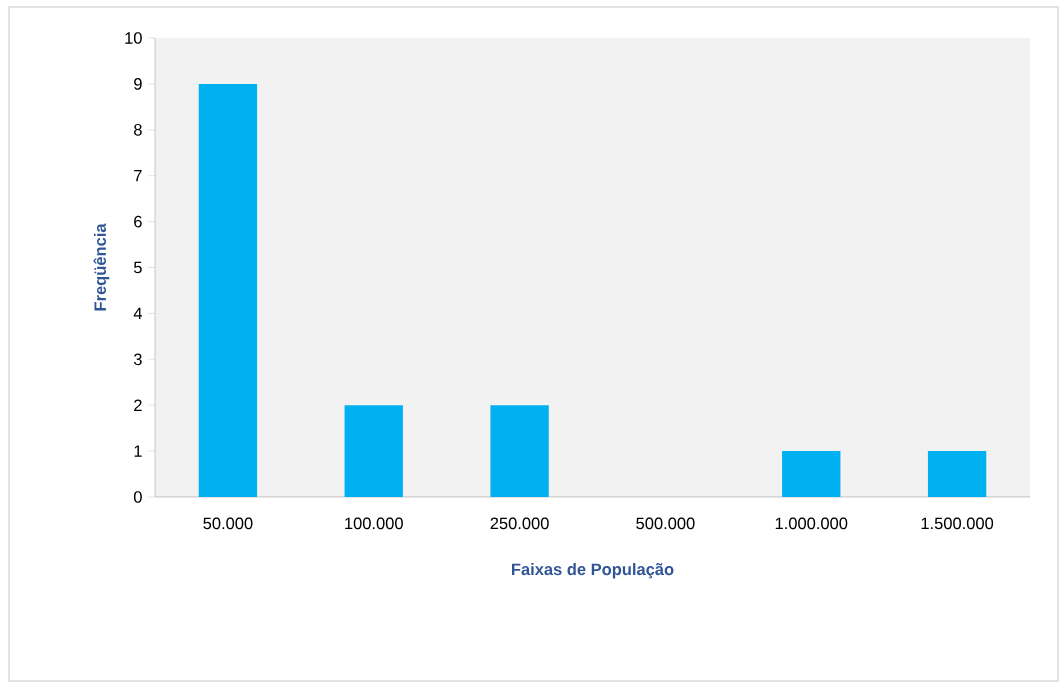  I want to click on y-tick-label: 3, so click(137, 359).